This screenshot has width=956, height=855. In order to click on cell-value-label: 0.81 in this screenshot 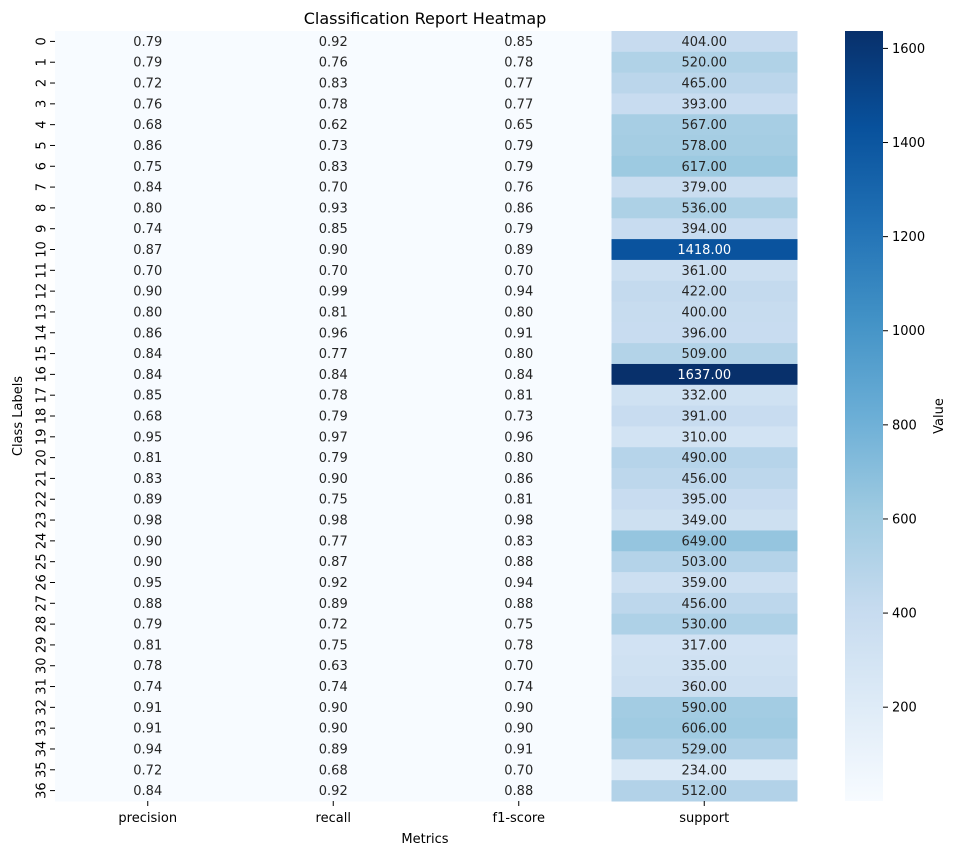, I will do `click(147, 645)`.